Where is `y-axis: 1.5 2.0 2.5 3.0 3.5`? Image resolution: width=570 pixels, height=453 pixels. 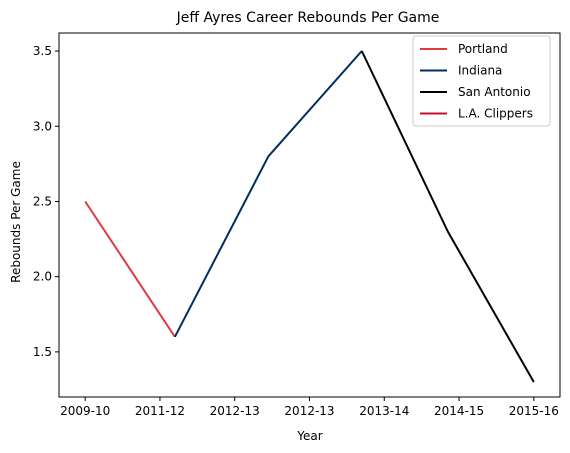
y-axis: 1.5 2.0 2.5 3.0 3.5 is located at coordinates (46, 201).